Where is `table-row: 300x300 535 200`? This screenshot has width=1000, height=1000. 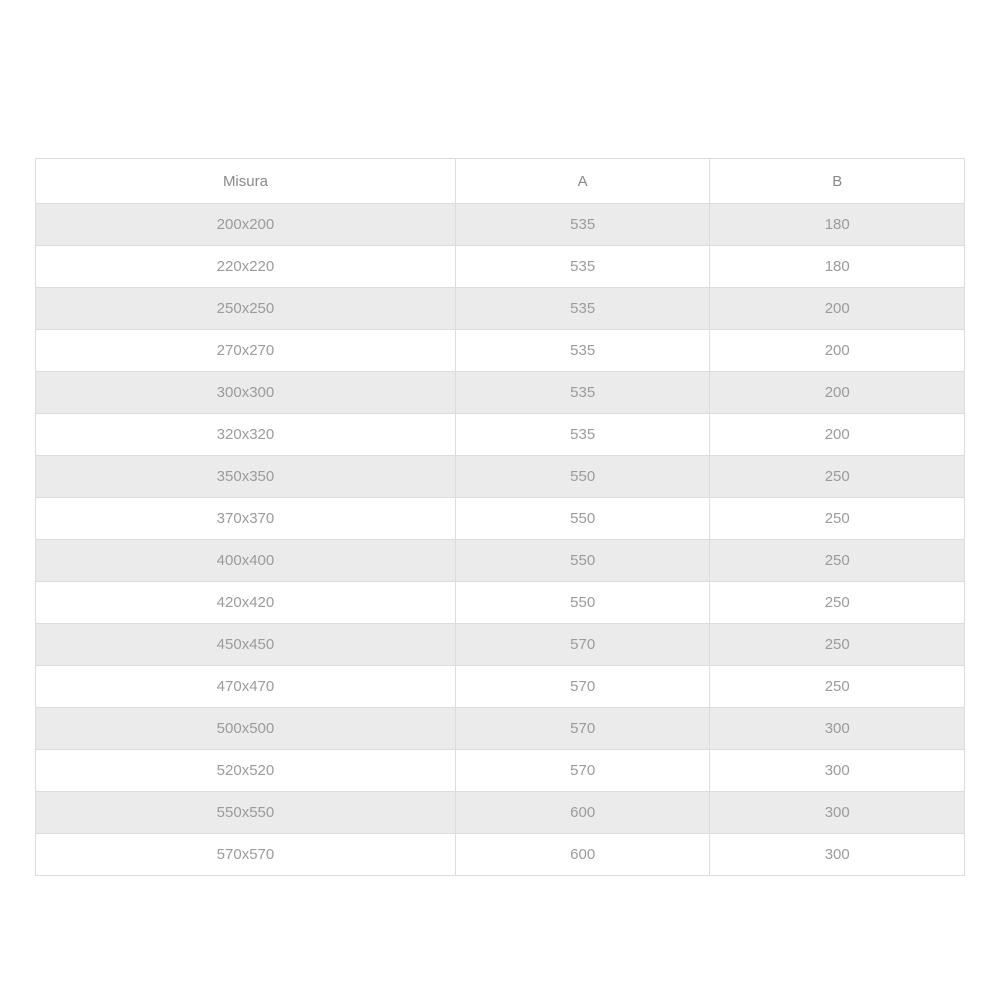 table-row: 300x300 535 200 is located at coordinates (500, 392).